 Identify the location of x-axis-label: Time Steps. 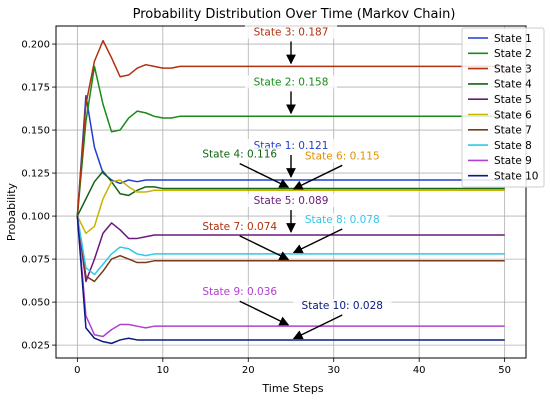
(292, 388).